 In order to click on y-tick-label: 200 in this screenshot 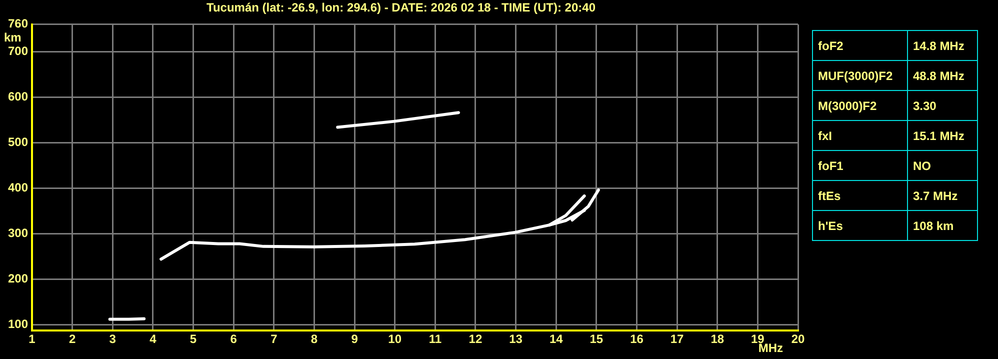, I will do `click(18, 279)`.